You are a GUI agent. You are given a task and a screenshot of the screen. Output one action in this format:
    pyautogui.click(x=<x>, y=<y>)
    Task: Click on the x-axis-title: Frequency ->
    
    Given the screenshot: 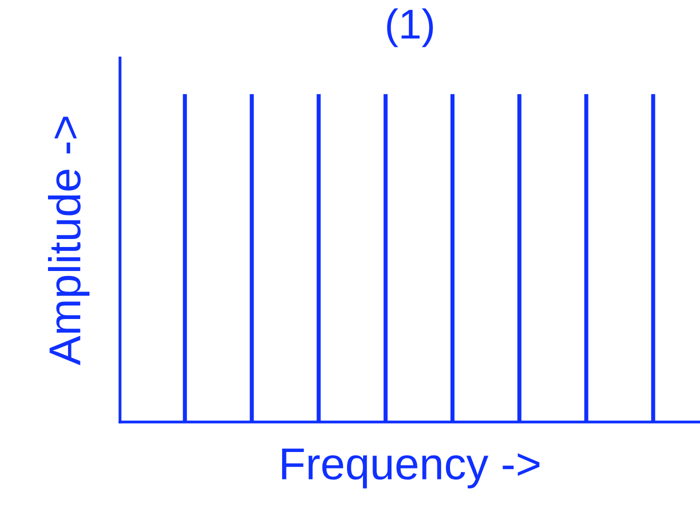 What is the action you would take?
    pyautogui.click(x=411, y=468)
    